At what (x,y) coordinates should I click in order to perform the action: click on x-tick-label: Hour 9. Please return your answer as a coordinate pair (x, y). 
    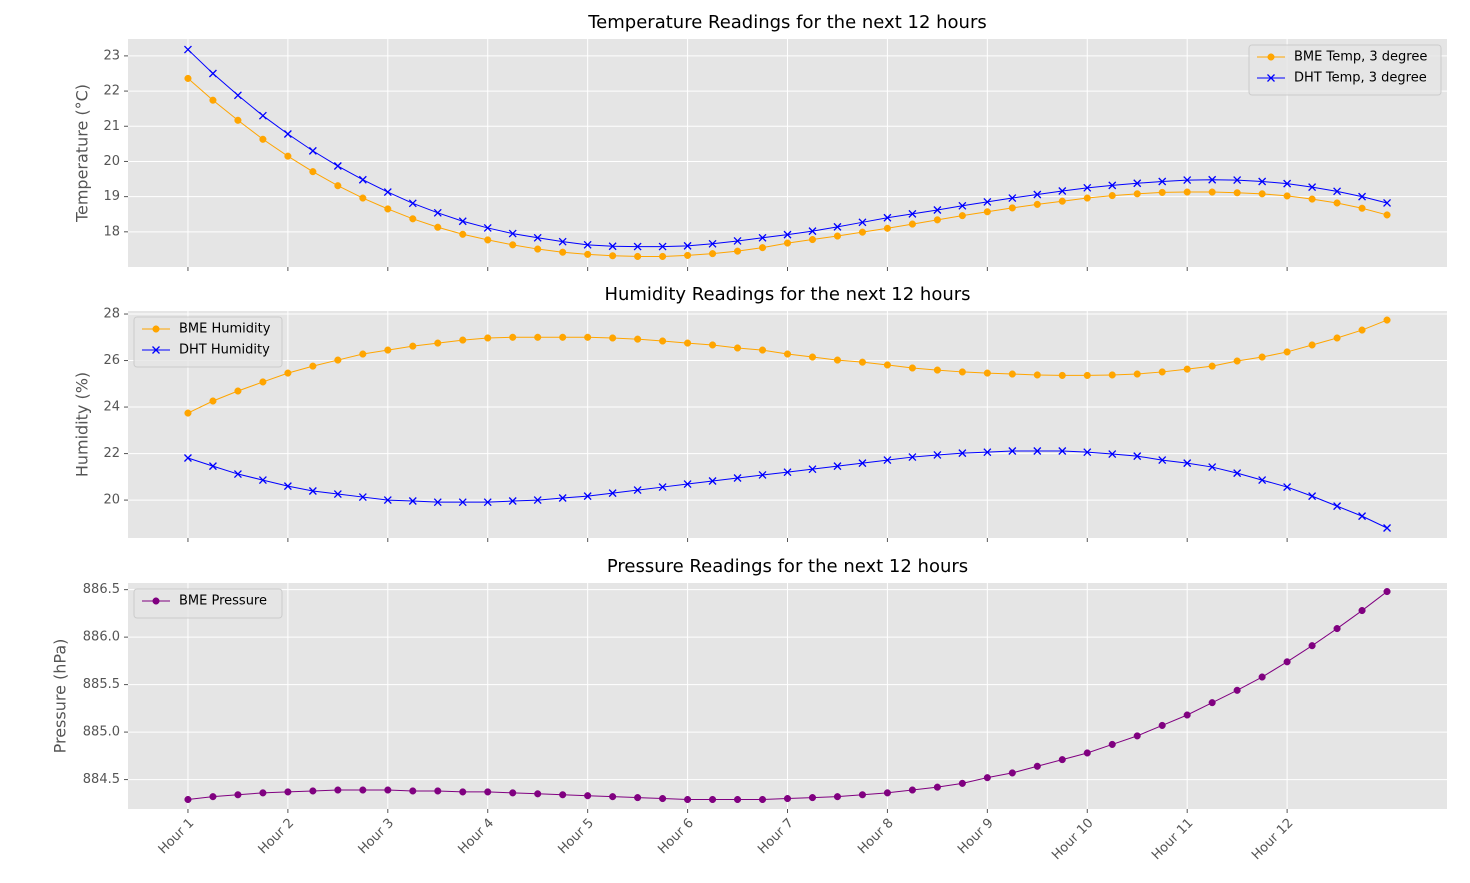
    Looking at the image, I should click on (976, 837).